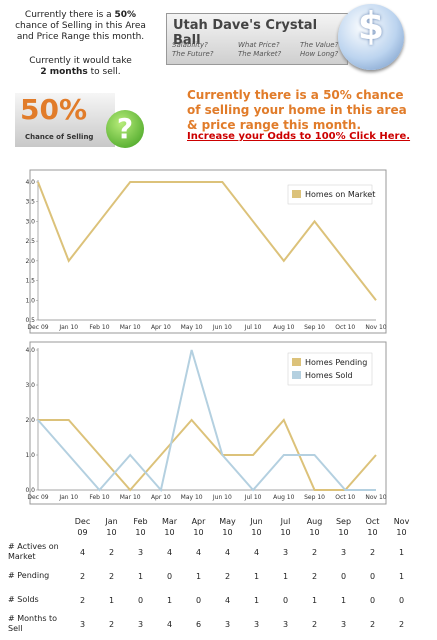 This screenshot has width=437, height=640. I want to click on table-row: # Pending 2 2 1 0 1 2 1 1 2 0 0 1, so click(212, 576).